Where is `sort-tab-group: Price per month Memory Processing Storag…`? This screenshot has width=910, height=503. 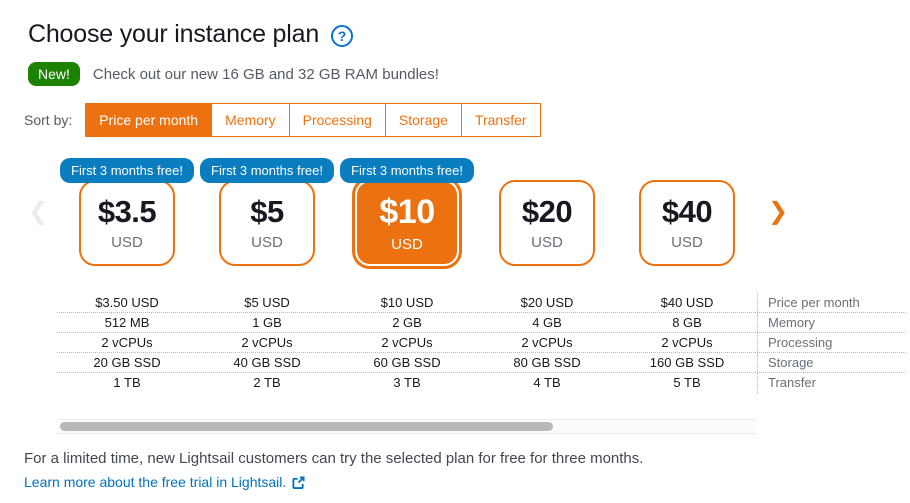 sort-tab-group: Price per month Memory Processing Storag… is located at coordinates (313, 120).